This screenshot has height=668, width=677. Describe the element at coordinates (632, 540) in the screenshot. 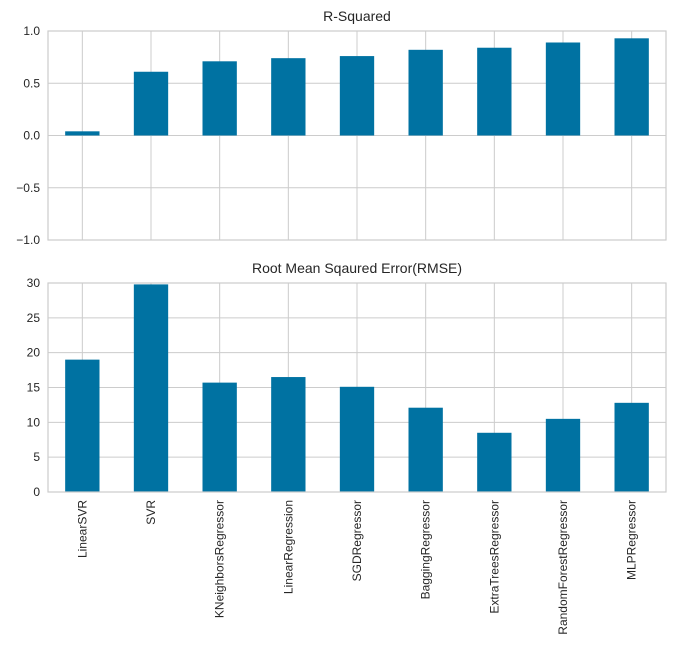

I see `x-tick-label: MLPRegressor` at that location.